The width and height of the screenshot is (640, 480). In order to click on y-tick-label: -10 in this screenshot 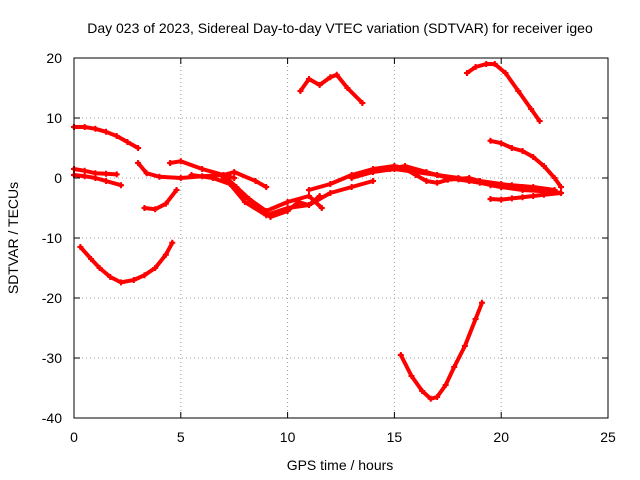, I will do `click(52, 238)`.